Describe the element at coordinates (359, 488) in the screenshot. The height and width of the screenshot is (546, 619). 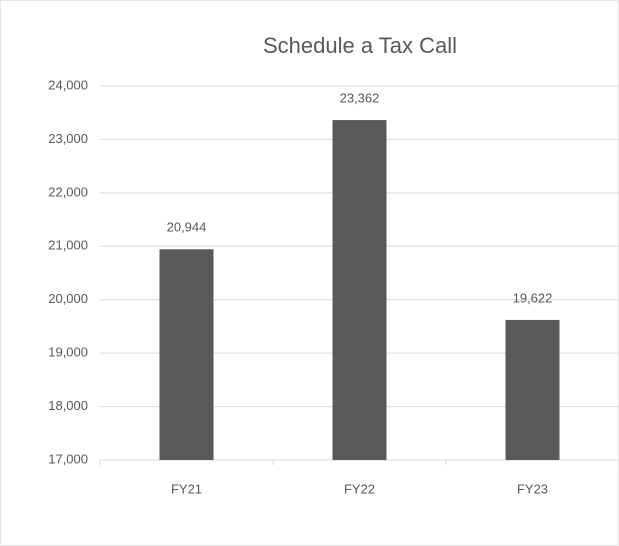
I see `x-tick-label: FY22` at that location.